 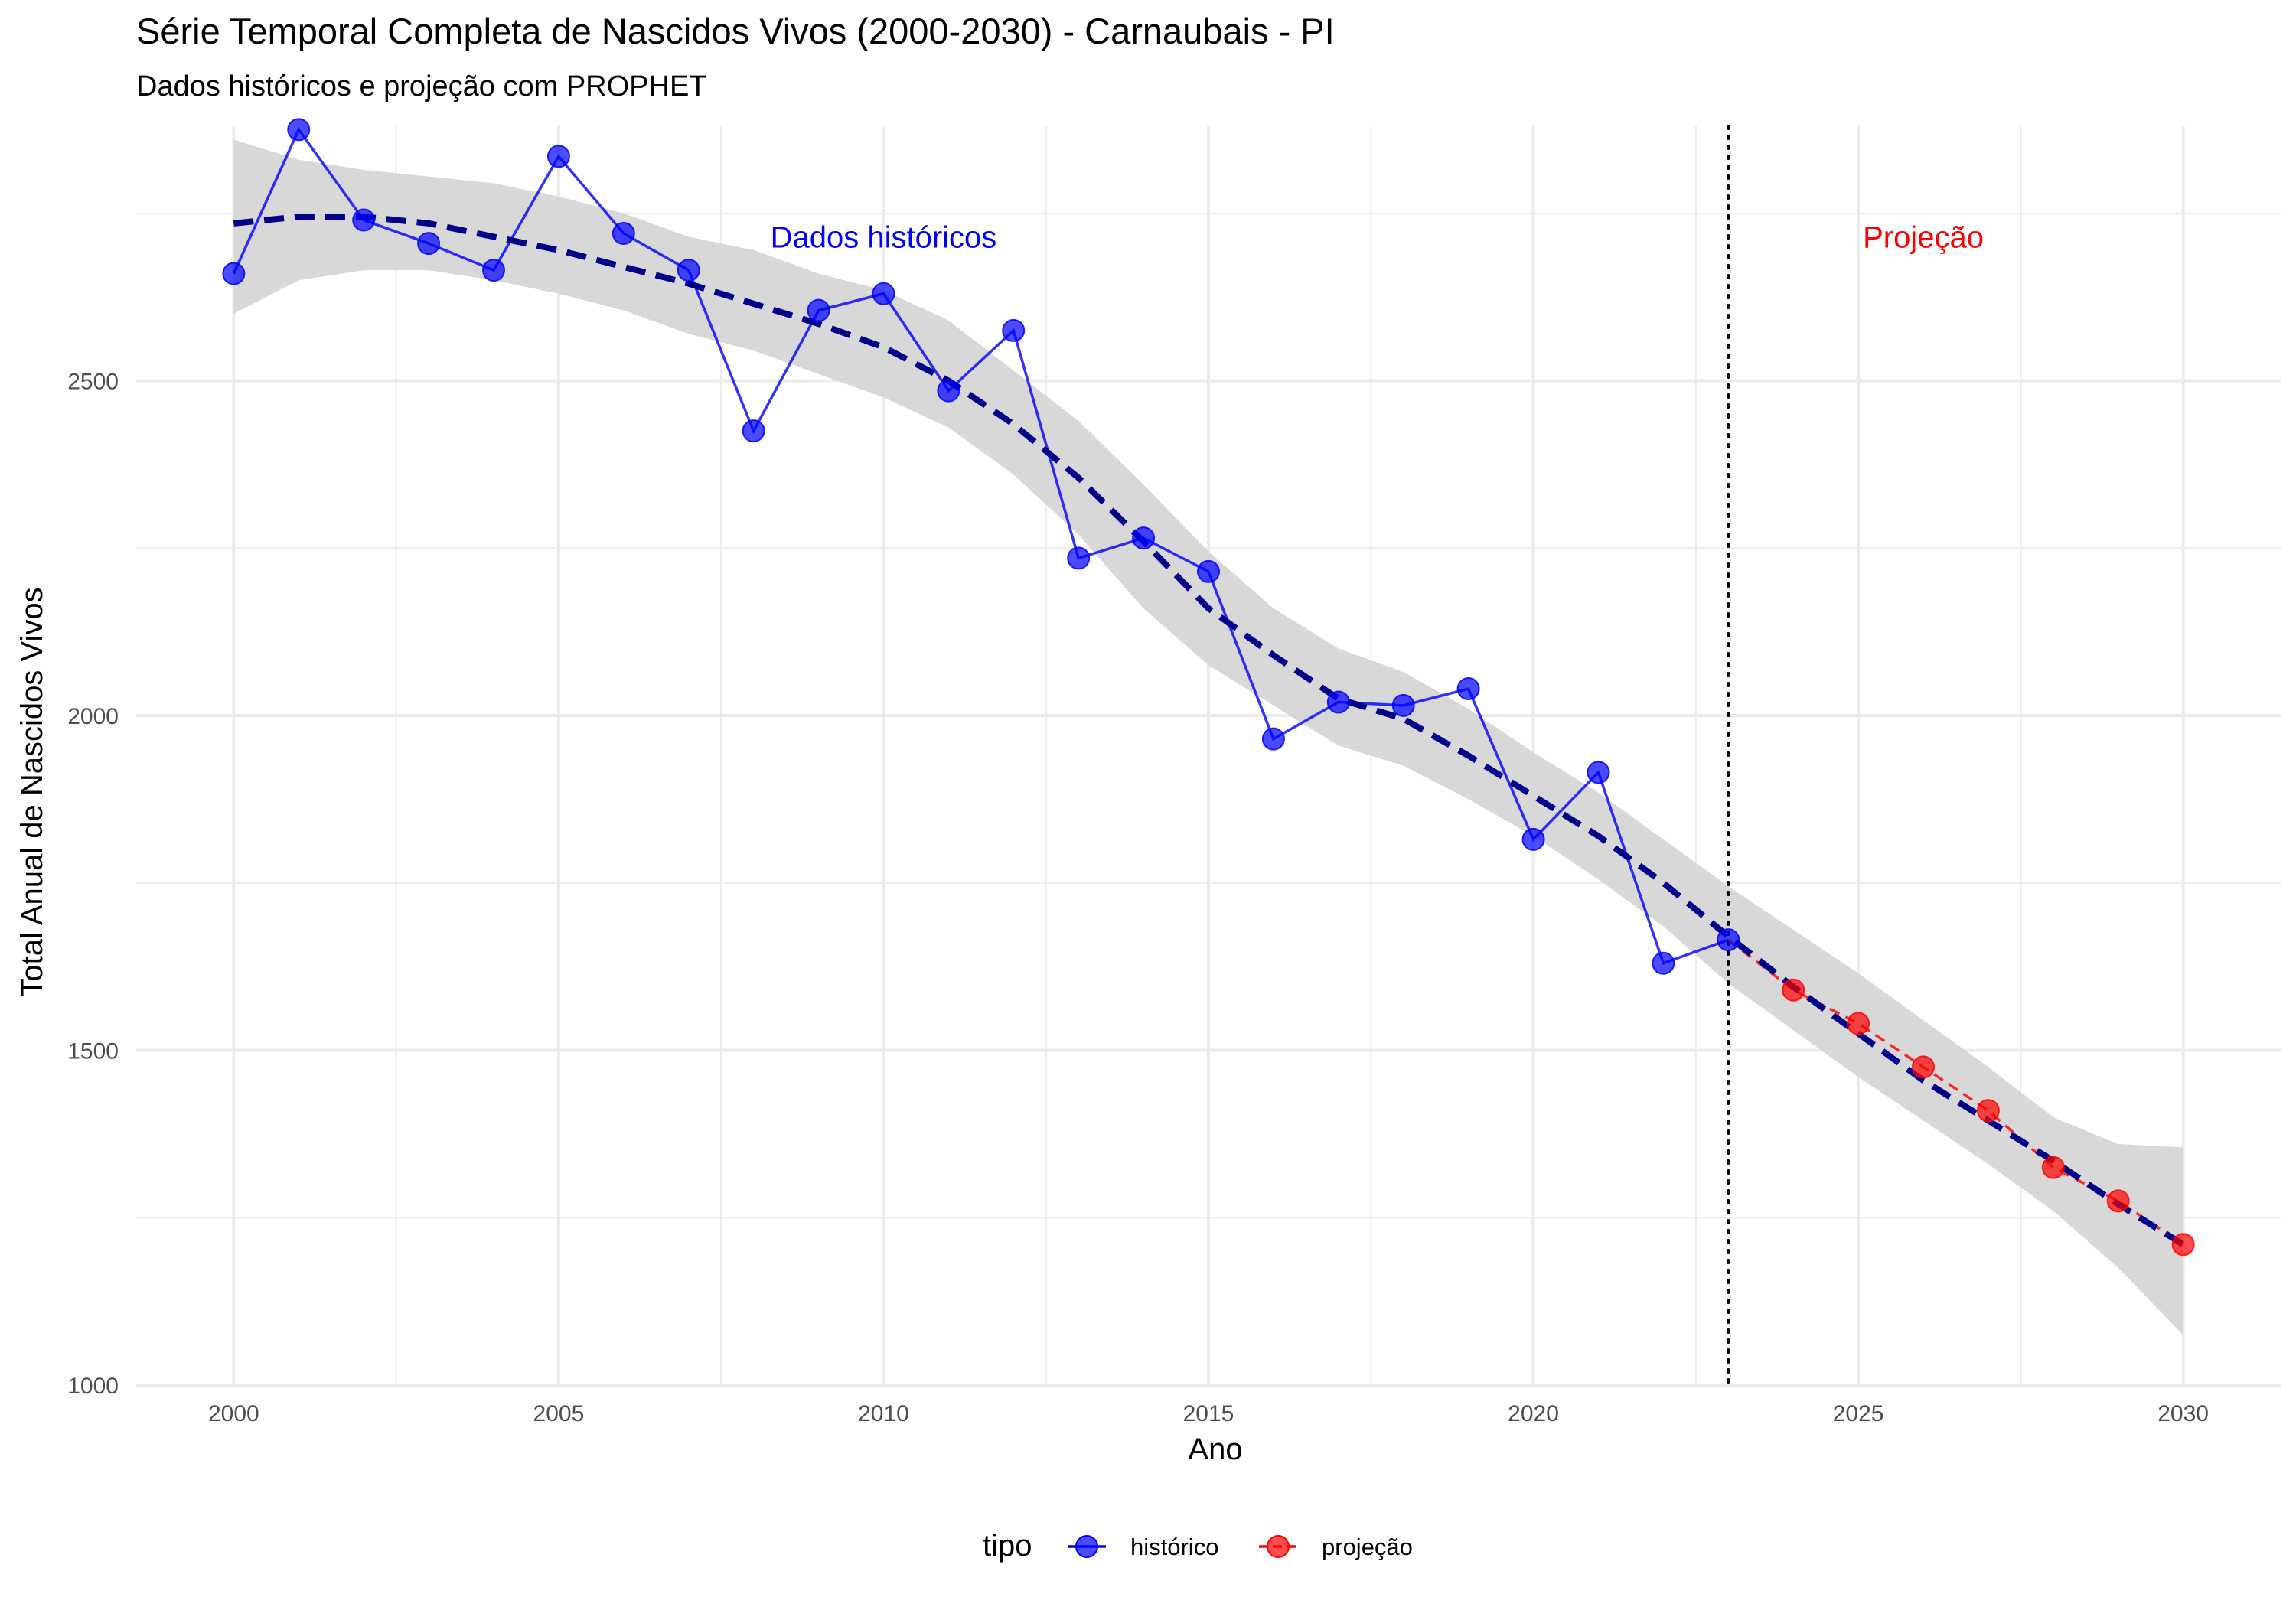 What do you see at coordinates (2183, 1413) in the screenshot?
I see `x-tick-label: 2030` at bounding box center [2183, 1413].